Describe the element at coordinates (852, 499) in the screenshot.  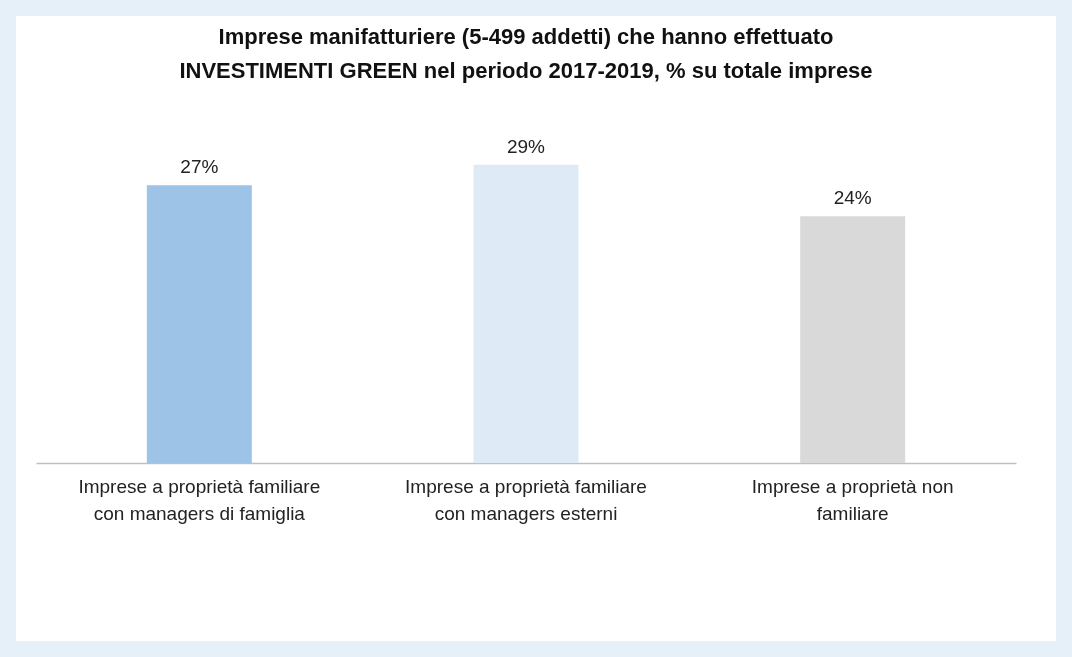
I see `x-tick-label: Imprese a proprietà non familiare` at that location.